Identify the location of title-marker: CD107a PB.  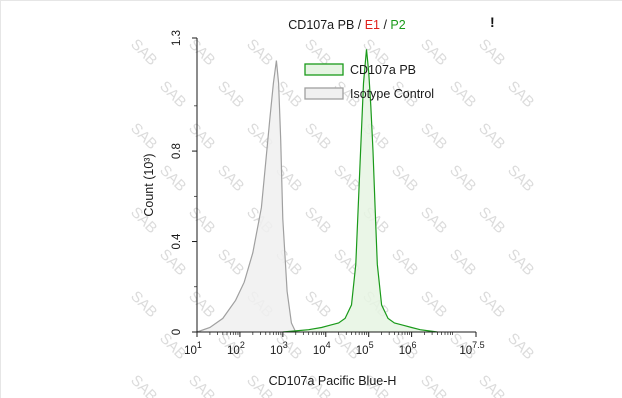
(321, 25).